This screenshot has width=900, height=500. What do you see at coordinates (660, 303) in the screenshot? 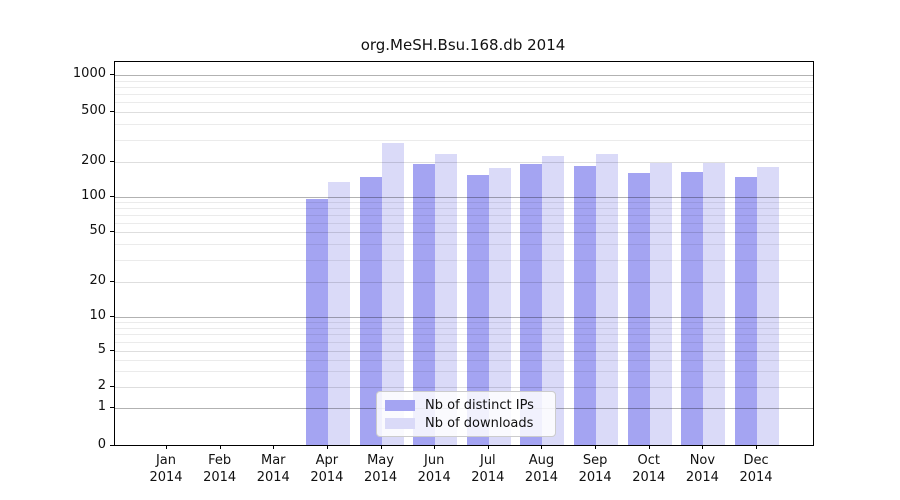
I see `bar-downloads-oct` at bounding box center [660, 303].